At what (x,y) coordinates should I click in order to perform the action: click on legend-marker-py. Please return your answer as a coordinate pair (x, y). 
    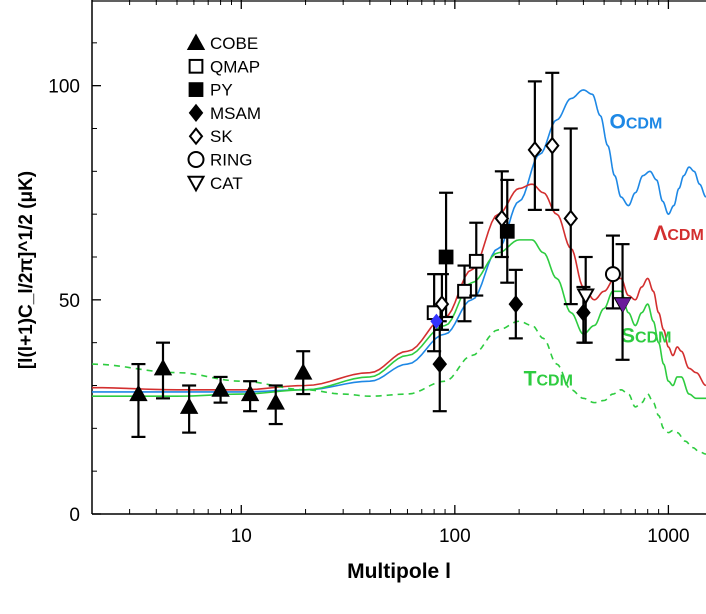
    Looking at the image, I should click on (196, 89).